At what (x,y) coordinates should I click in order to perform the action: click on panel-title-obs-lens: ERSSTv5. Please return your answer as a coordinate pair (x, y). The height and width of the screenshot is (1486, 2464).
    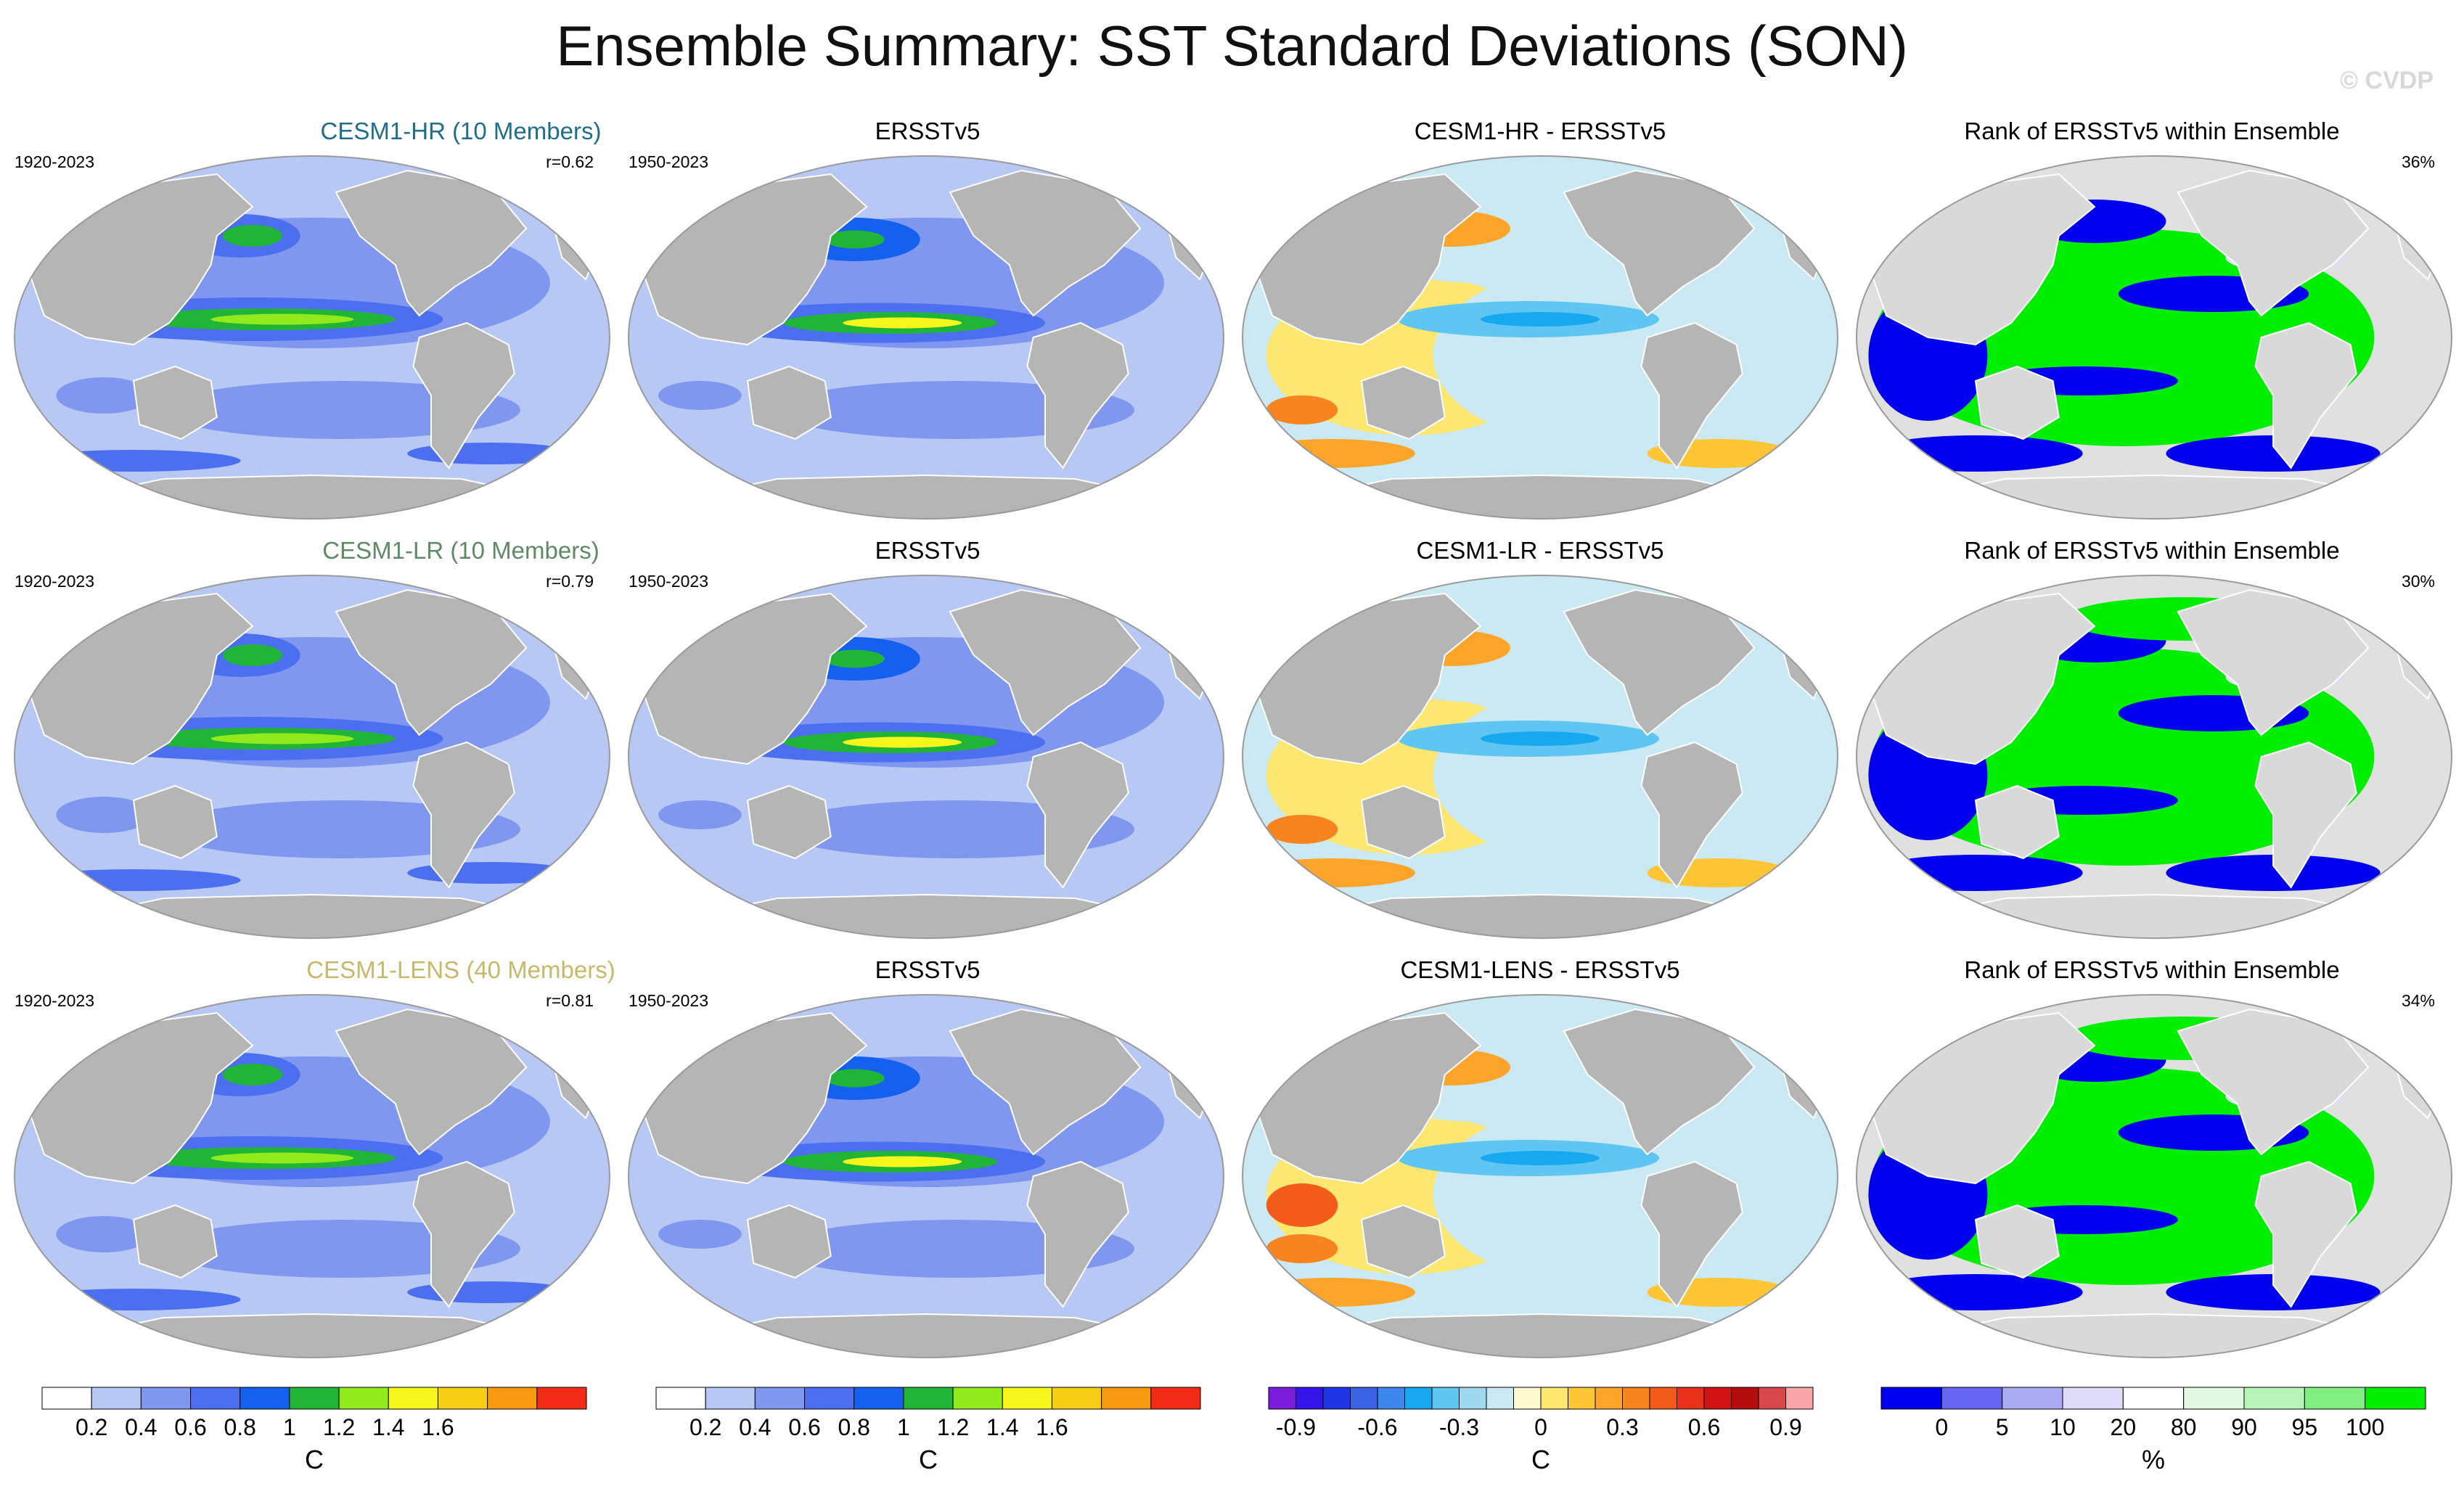
    Looking at the image, I should click on (928, 969).